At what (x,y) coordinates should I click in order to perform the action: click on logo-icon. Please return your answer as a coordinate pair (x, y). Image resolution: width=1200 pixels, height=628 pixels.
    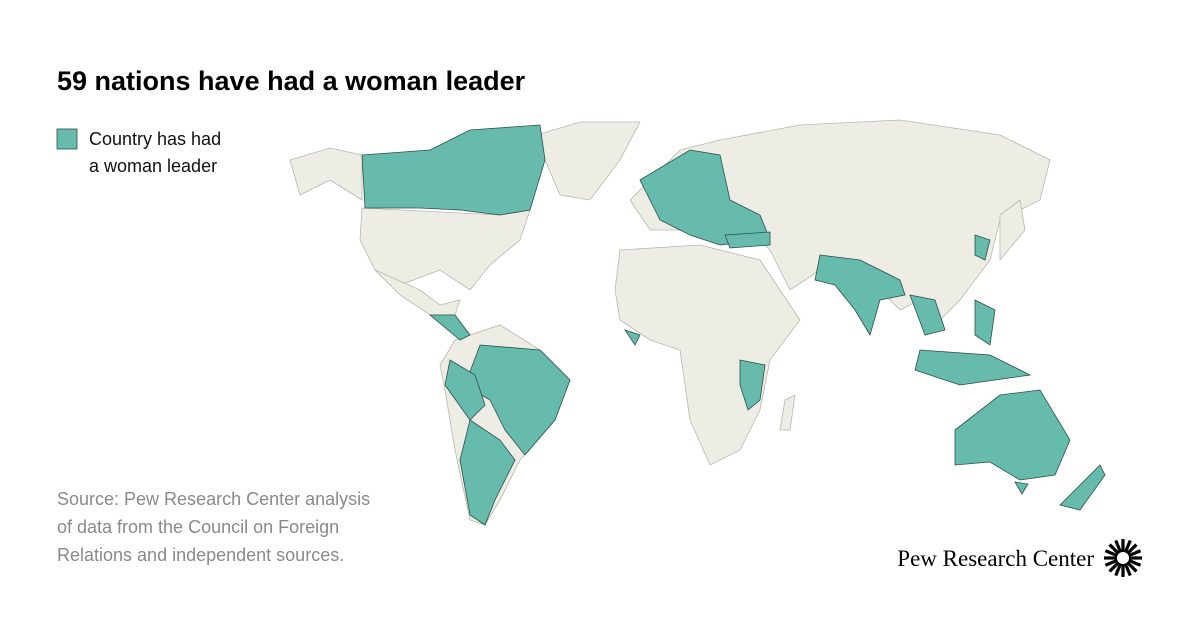
    Looking at the image, I should click on (1123, 558).